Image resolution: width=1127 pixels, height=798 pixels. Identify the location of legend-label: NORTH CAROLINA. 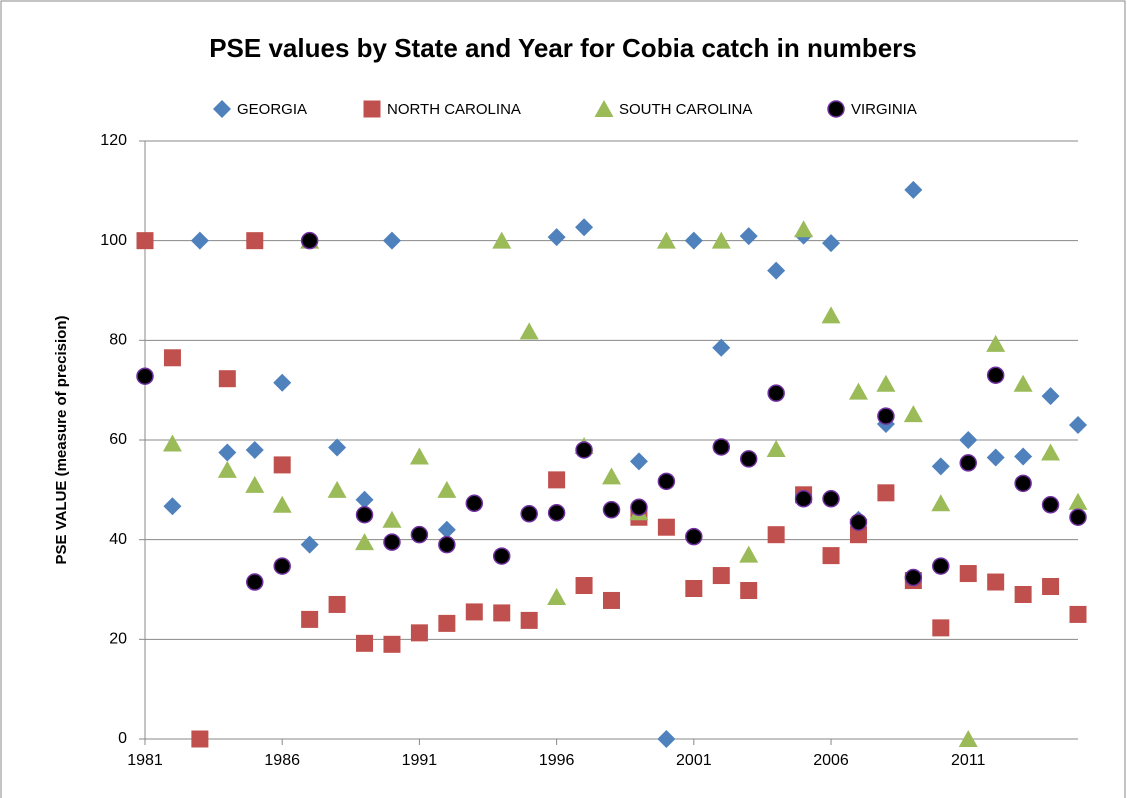
(454, 109).